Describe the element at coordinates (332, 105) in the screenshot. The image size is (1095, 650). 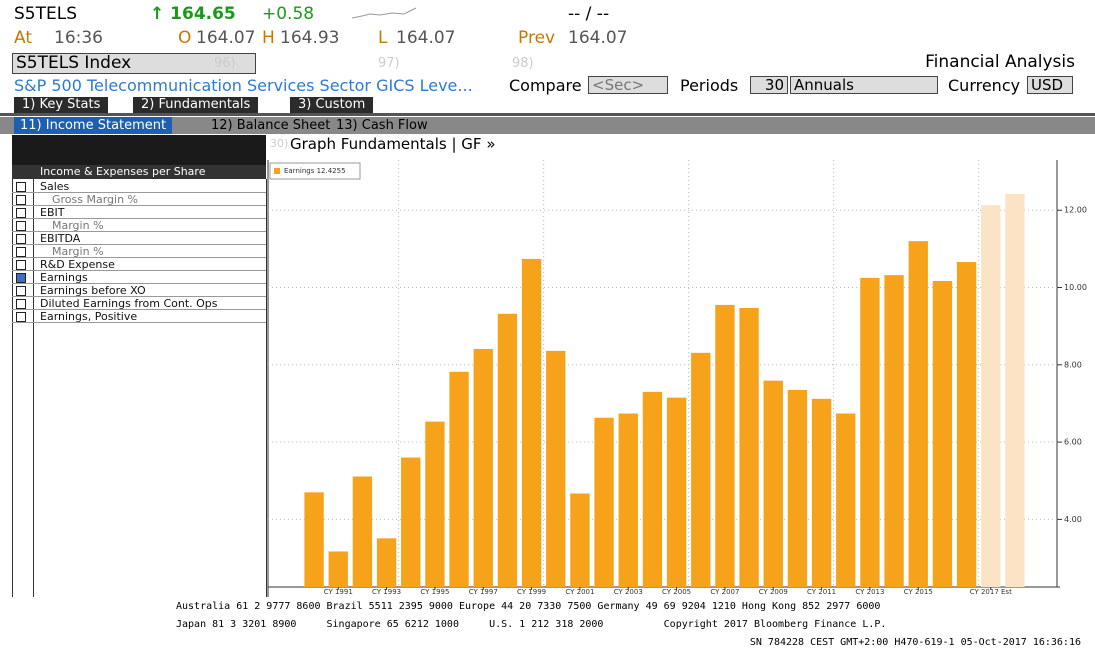
I see `tab: 3) Custom` at that location.